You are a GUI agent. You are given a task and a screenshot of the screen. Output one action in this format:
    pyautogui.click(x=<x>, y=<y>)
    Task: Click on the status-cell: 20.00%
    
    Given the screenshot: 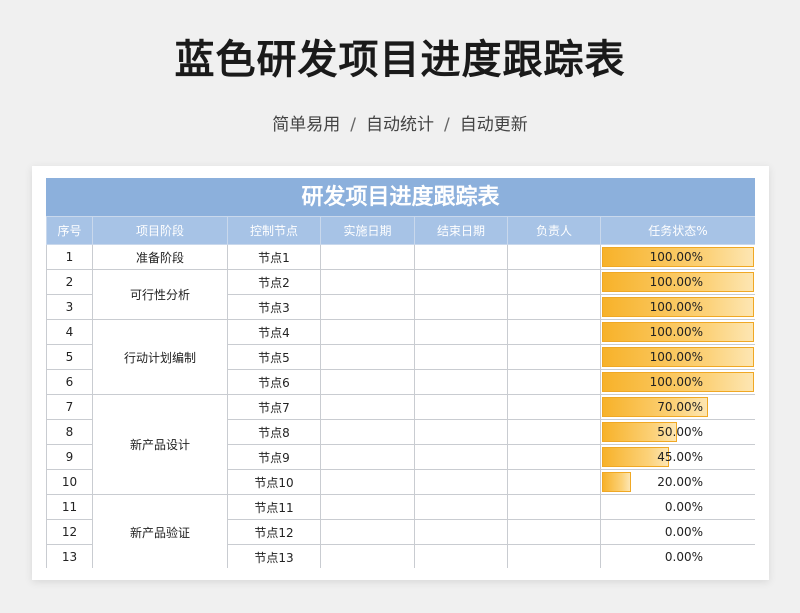 What is the action you would take?
    pyautogui.click(x=677, y=482)
    